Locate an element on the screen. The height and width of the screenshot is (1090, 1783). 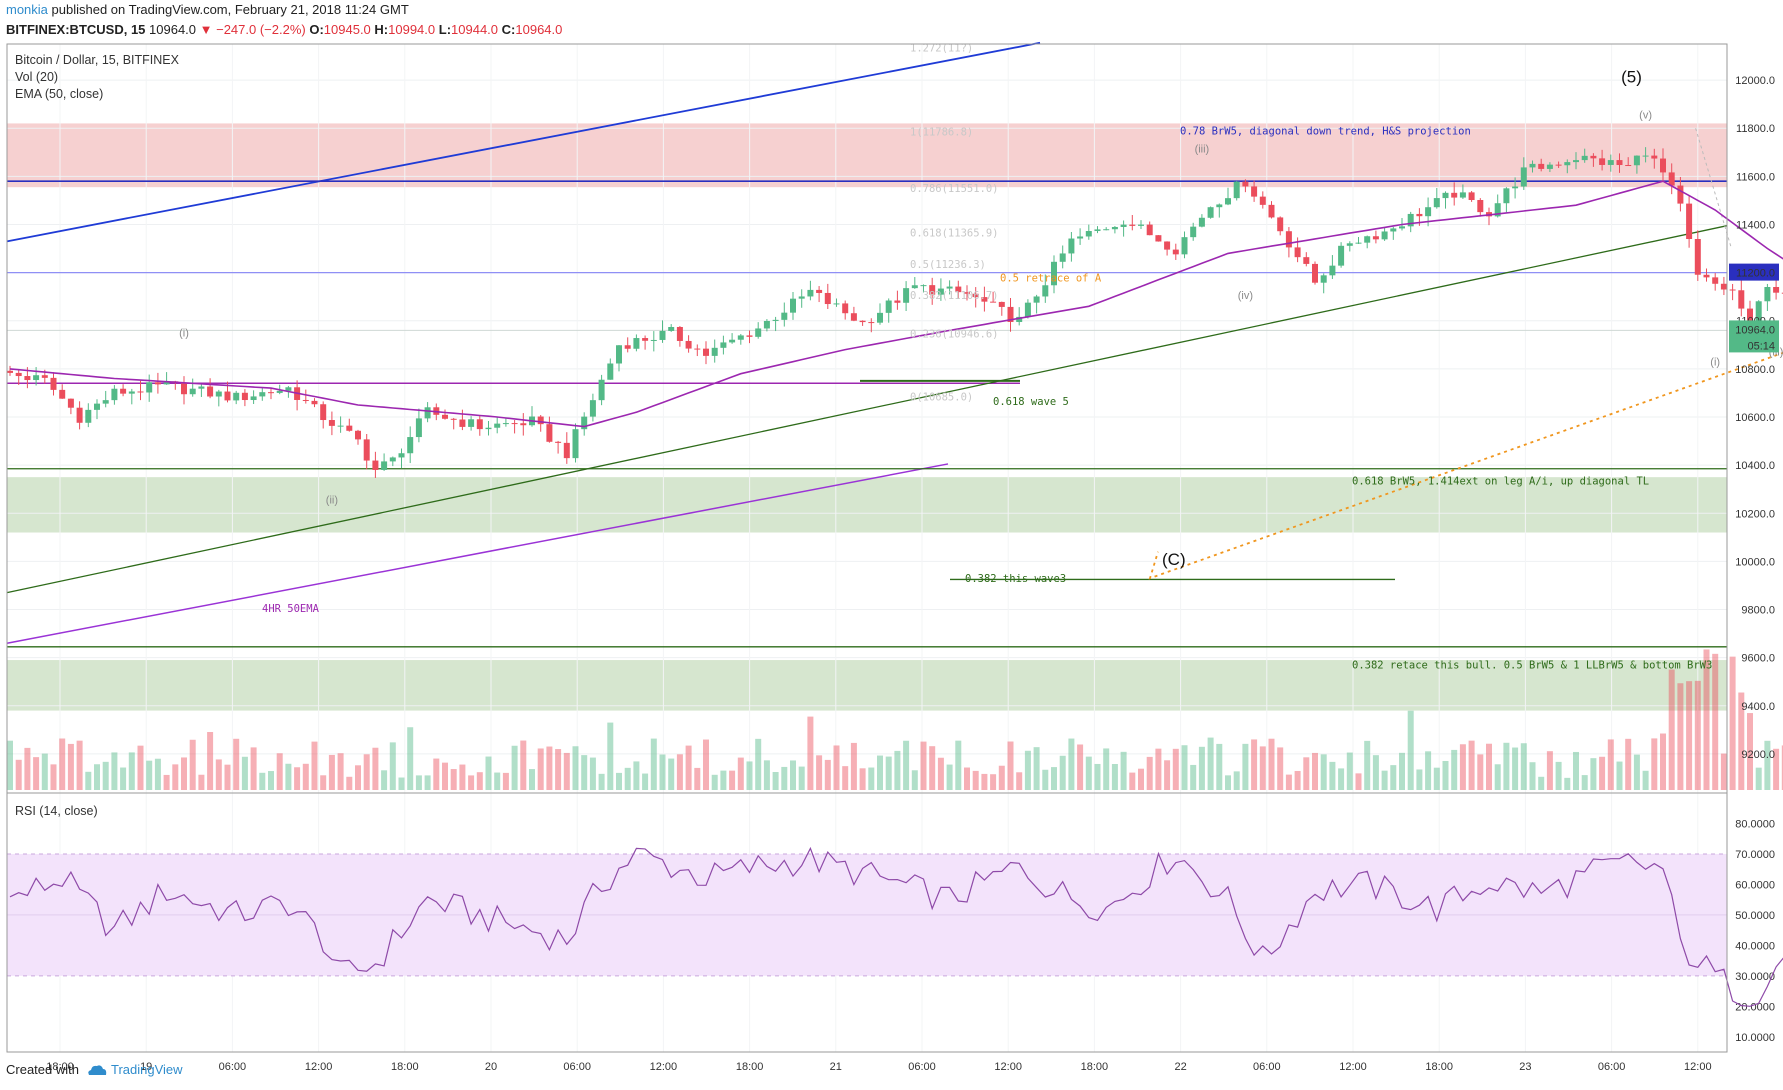
support-zone-lower is located at coordinates (867, 685).